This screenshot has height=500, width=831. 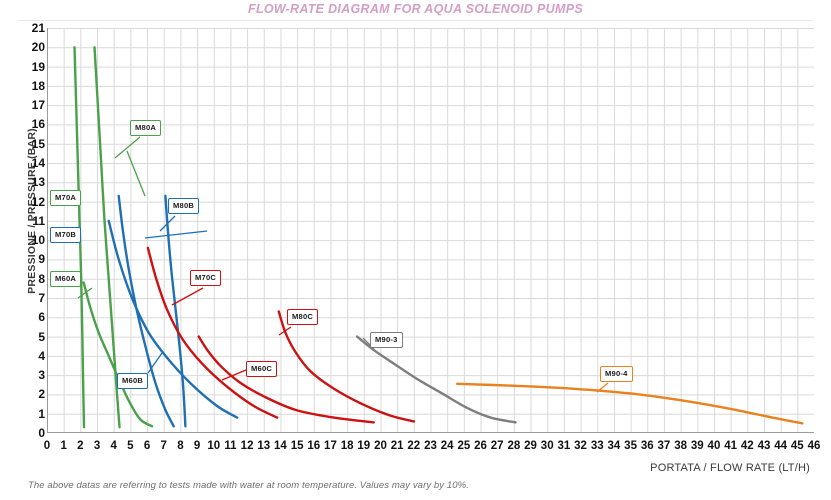 I want to click on y-tick-label: 16, so click(x=38, y=124).